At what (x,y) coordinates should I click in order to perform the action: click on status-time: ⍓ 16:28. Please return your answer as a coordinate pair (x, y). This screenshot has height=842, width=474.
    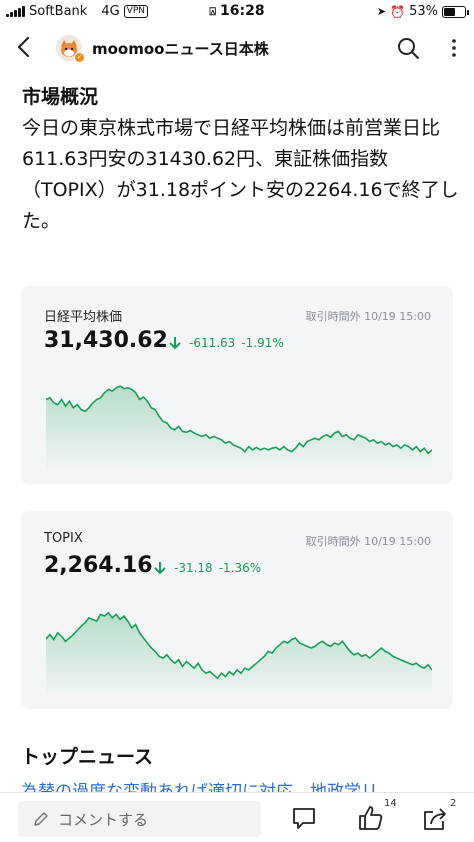
    Looking at the image, I should click on (237, 11).